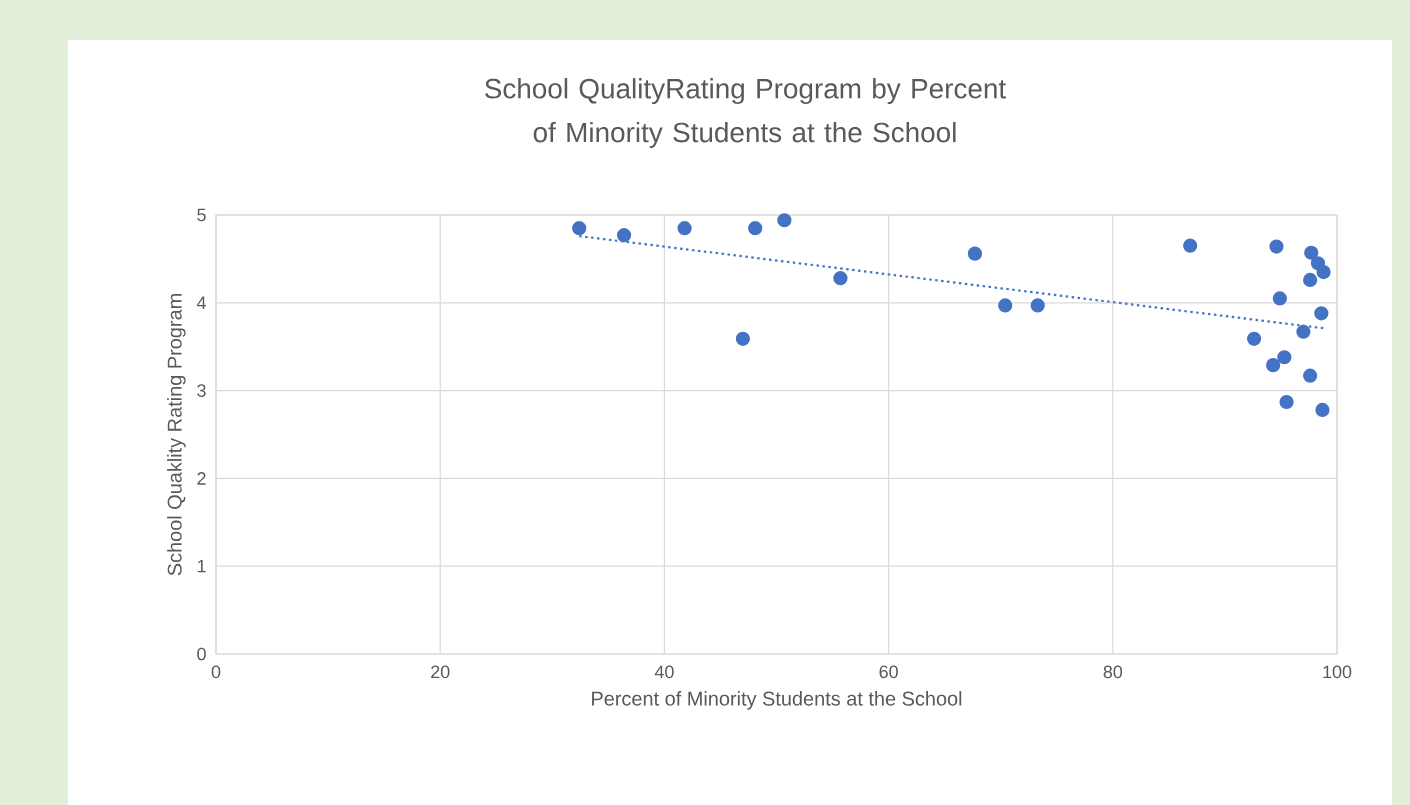  What do you see at coordinates (201, 390) in the screenshot?
I see `y-tick-label: 3` at bounding box center [201, 390].